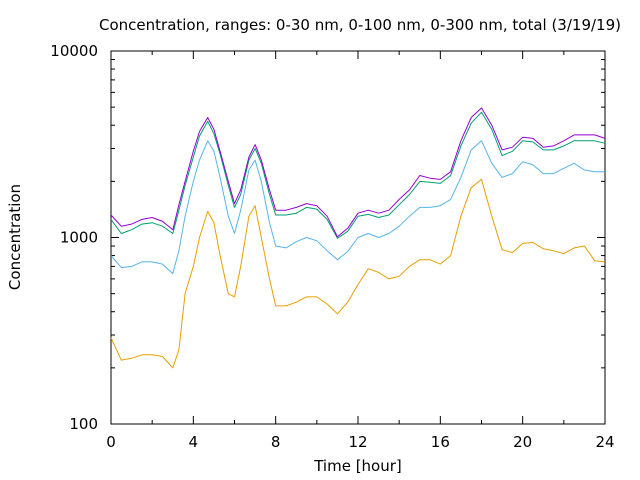 This screenshot has width=640, height=480. I want to click on x-tick-label: 4, so click(194, 442).